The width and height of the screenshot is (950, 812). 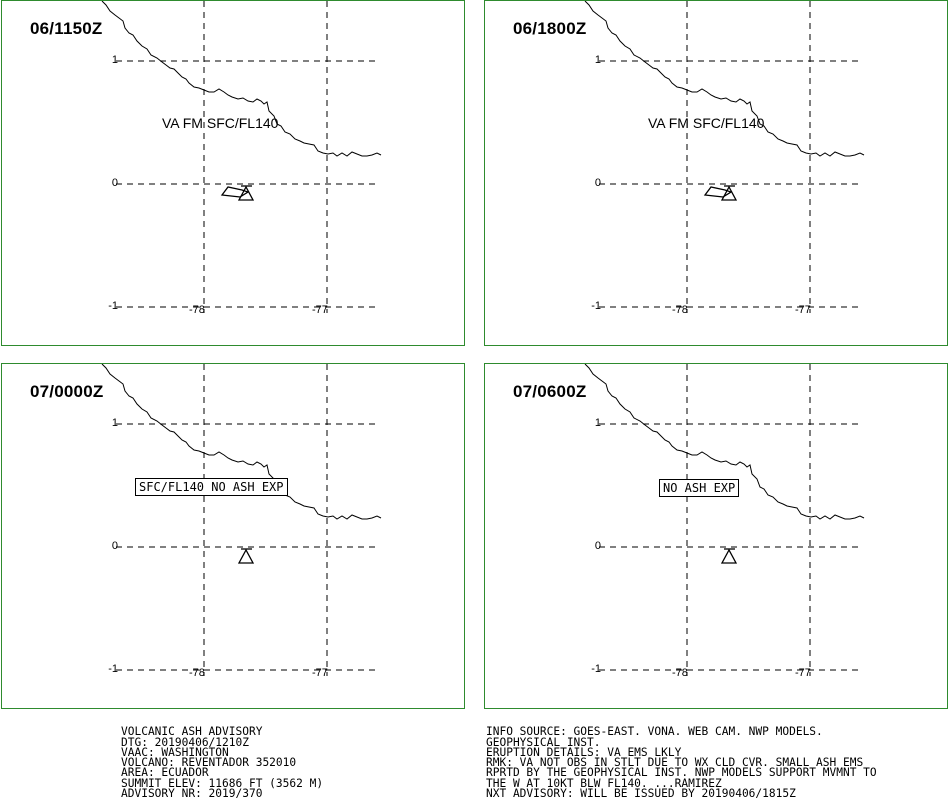 I want to click on advisory-line: AREA: ECUADOR, so click(x=165, y=773).